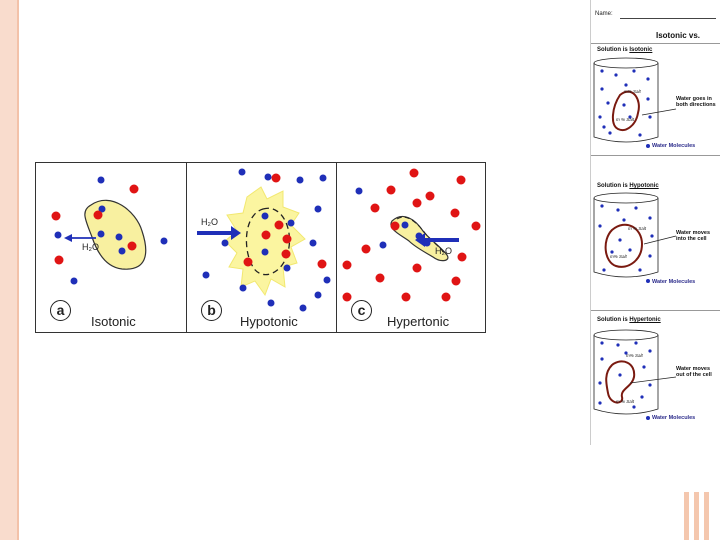 Image resolution: width=720 pixels, height=540 pixels. Describe the element at coordinates (700, 516) in the screenshot. I see `bottom-right-decor` at that location.